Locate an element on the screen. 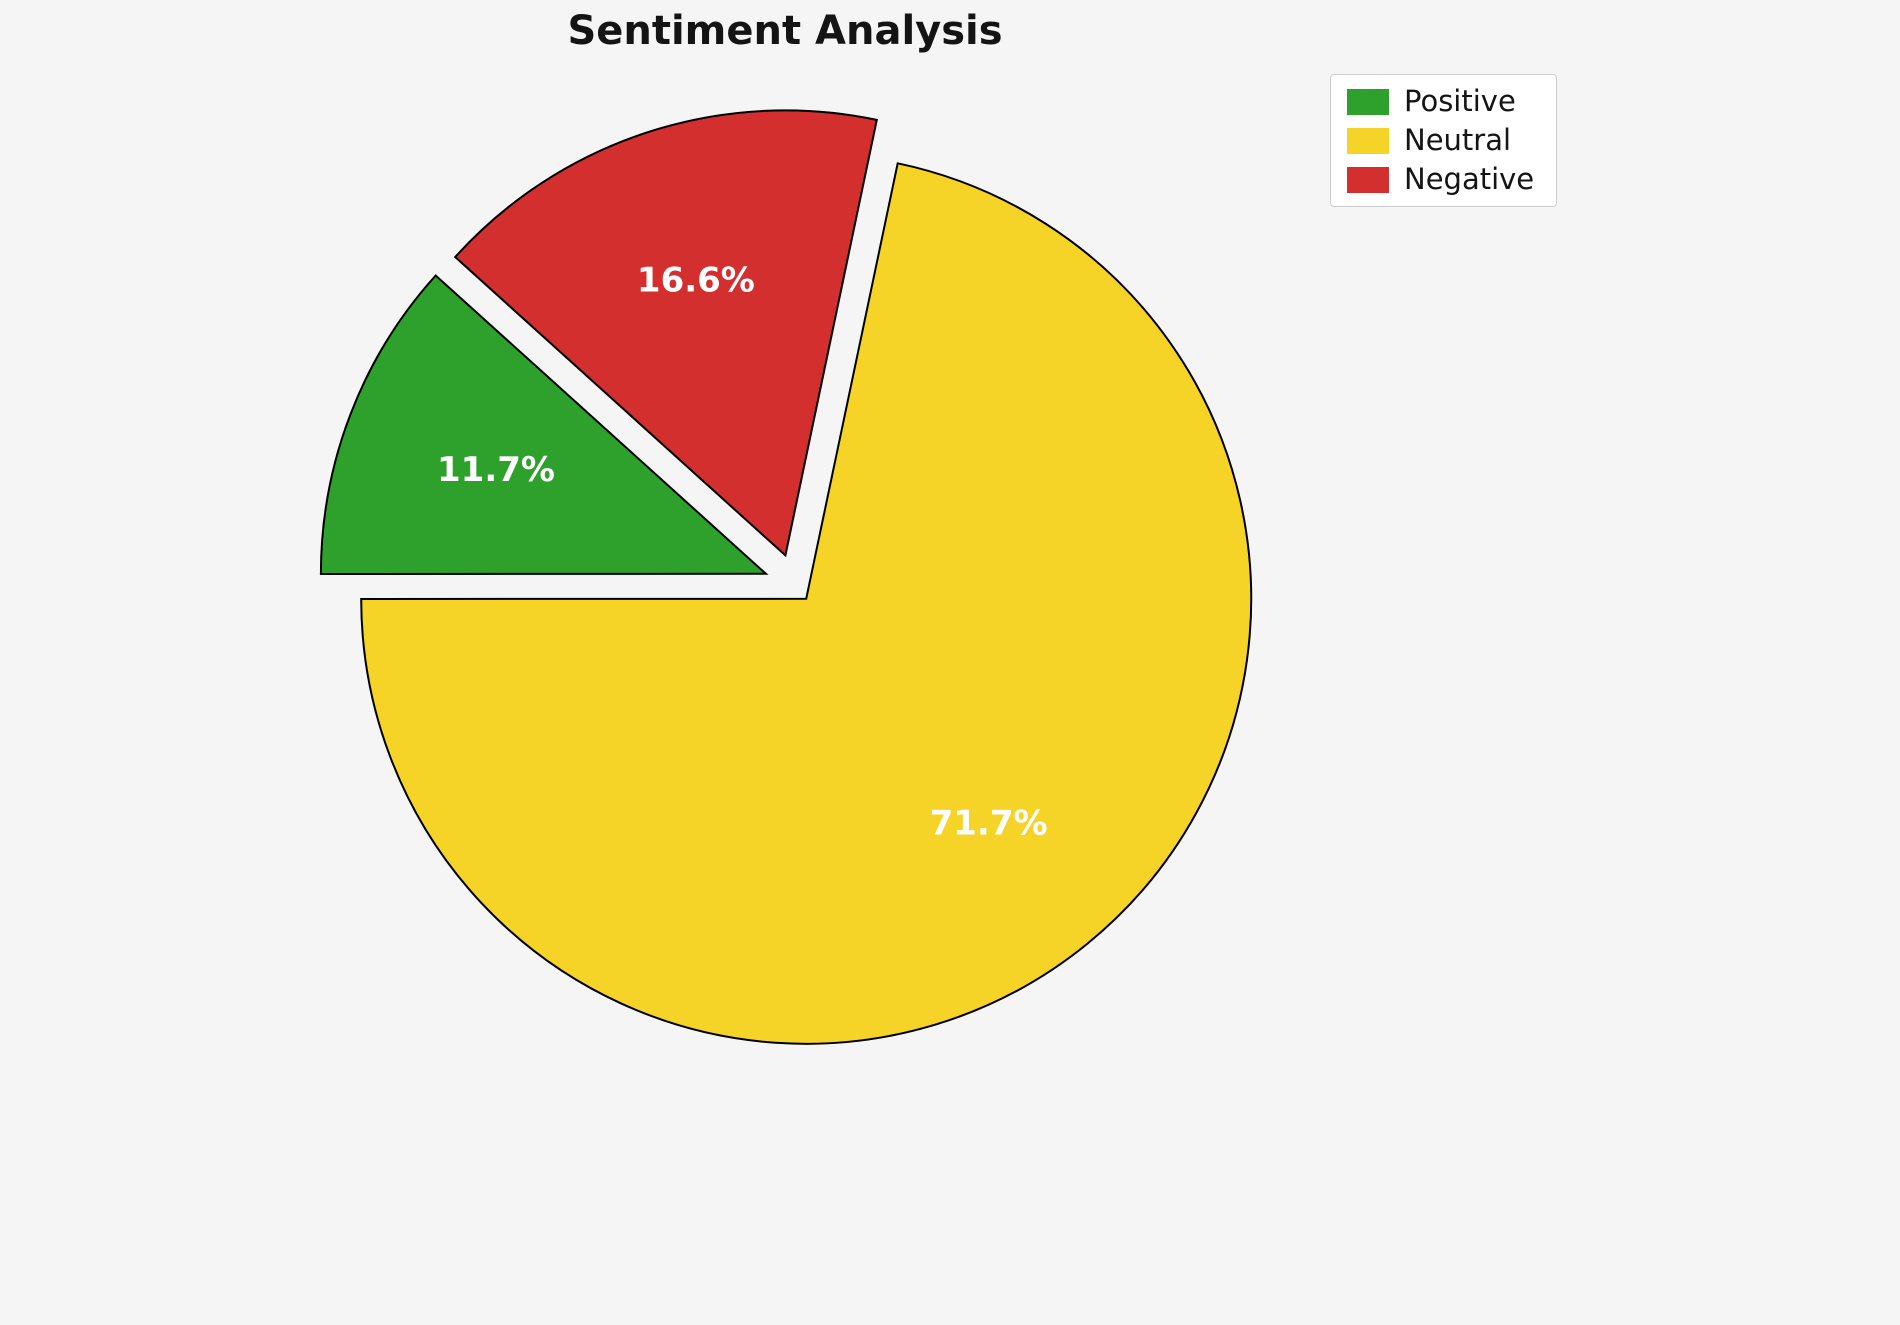 The image size is (1900, 1325). chart-title: Sentiment Analysis is located at coordinates (785, 31).